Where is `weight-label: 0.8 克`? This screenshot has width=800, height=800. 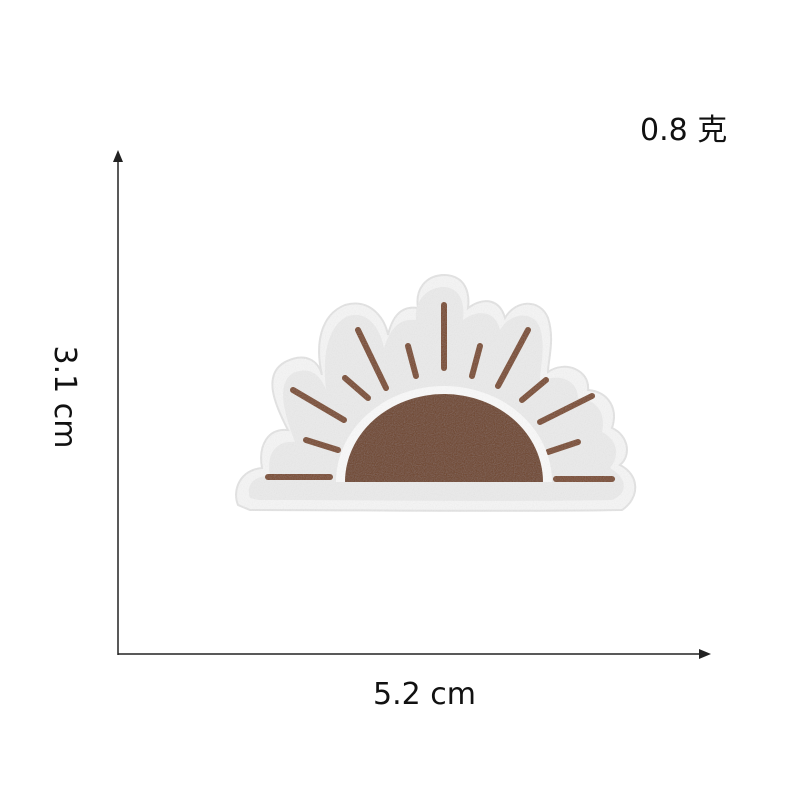 weight-label: 0.8 克 is located at coordinates (684, 130).